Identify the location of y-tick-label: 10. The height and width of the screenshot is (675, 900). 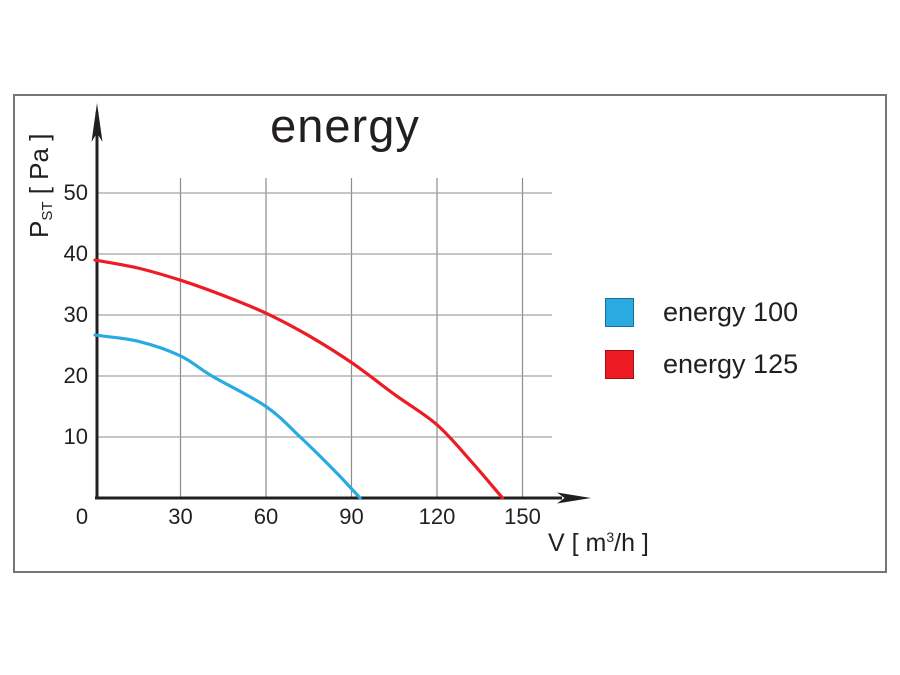
(75, 436).